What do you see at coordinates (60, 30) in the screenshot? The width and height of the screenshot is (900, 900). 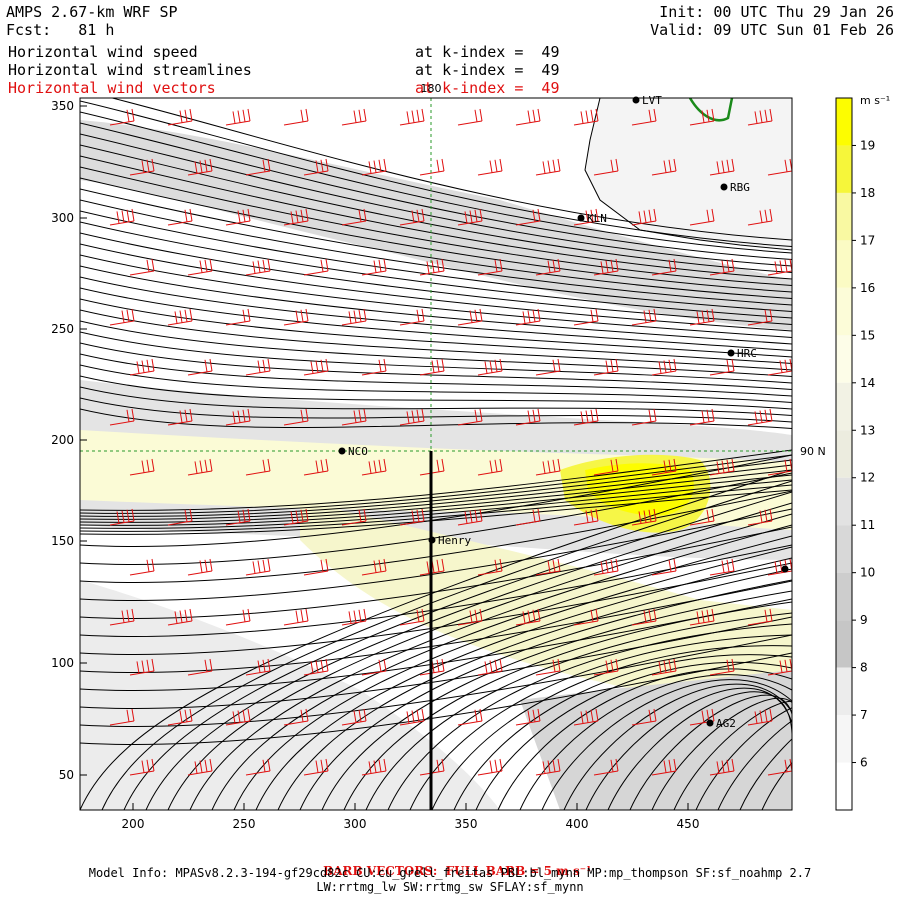 I see `forecast-hour: Fcst: 81 h` at bounding box center [60, 30].